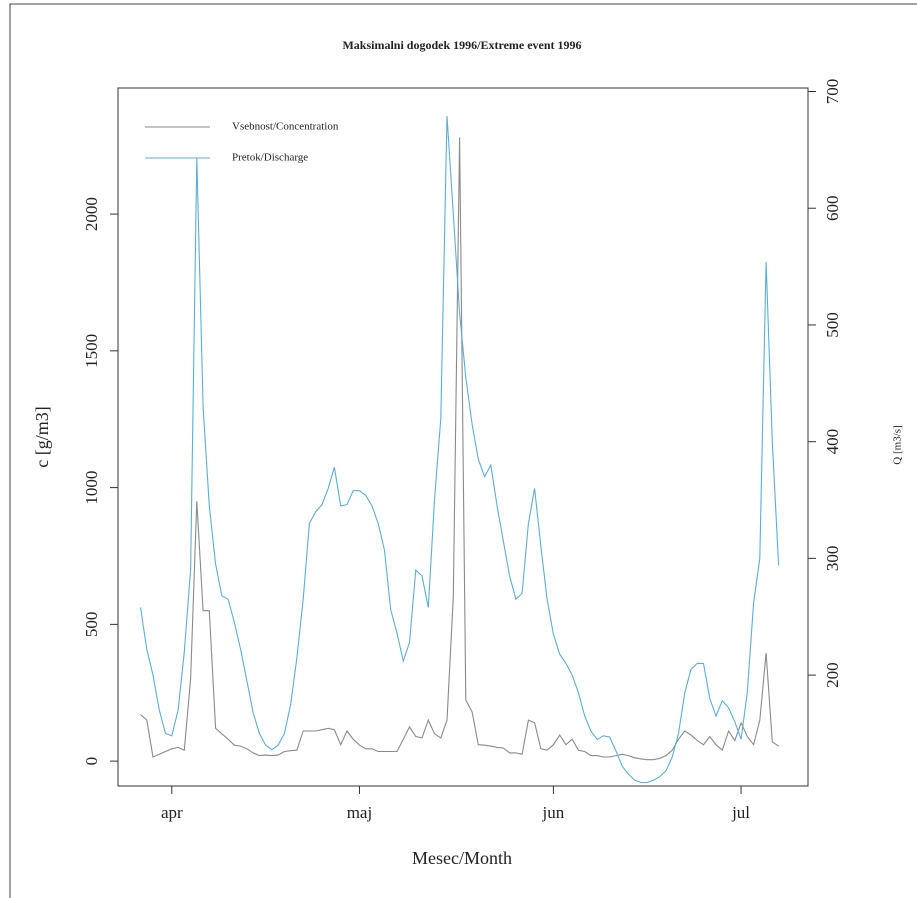  What do you see at coordinates (172, 812) in the screenshot?
I see `x-tick-label: apr` at bounding box center [172, 812].